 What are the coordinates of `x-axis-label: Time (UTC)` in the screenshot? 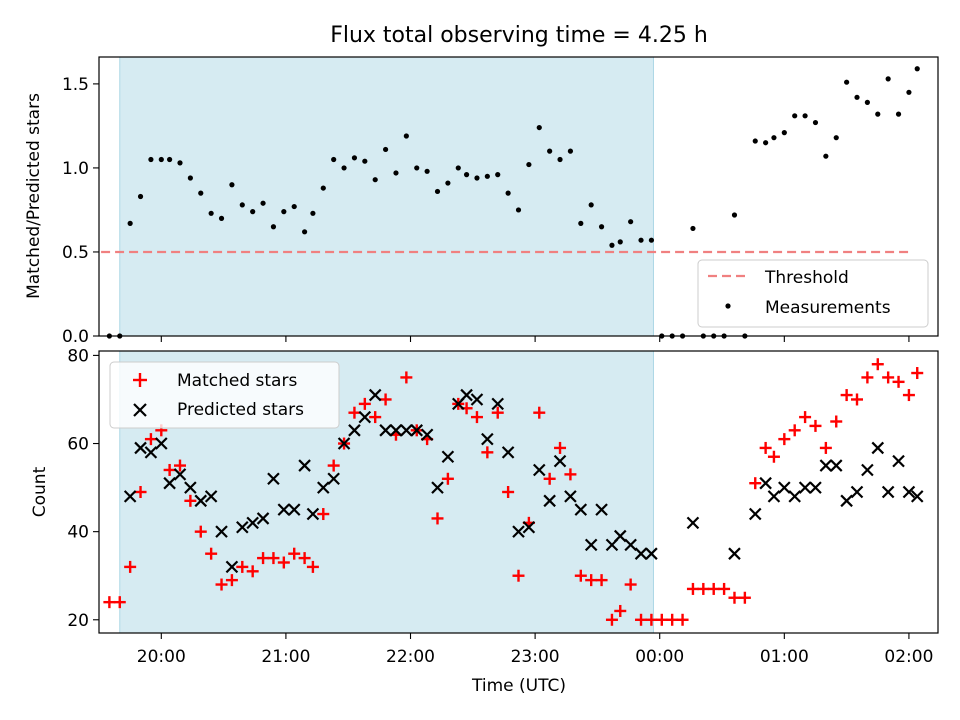 It's located at (518, 686).